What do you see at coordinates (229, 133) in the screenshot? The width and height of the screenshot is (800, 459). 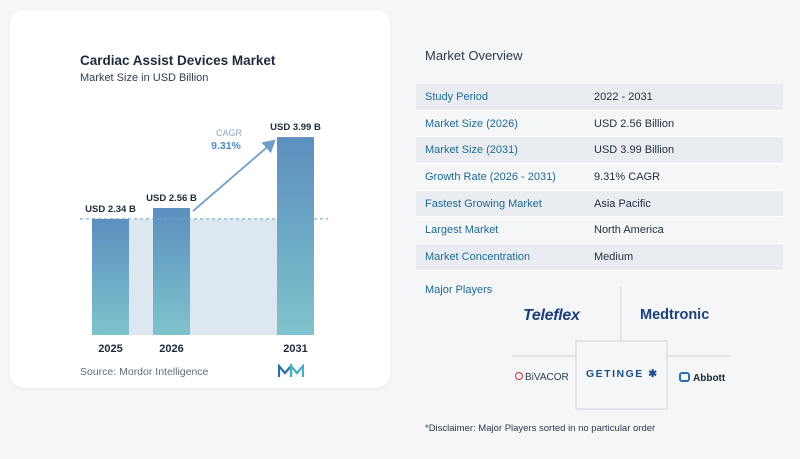 I see `cagr-label: CAGR` at bounding box center [229, 133].